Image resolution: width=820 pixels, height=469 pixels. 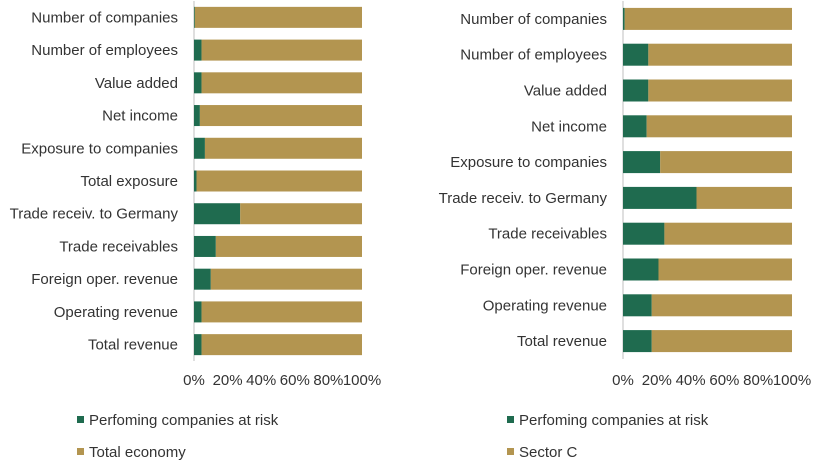 I want to click on category-label: Total exposure, so click(x=129, y=181).